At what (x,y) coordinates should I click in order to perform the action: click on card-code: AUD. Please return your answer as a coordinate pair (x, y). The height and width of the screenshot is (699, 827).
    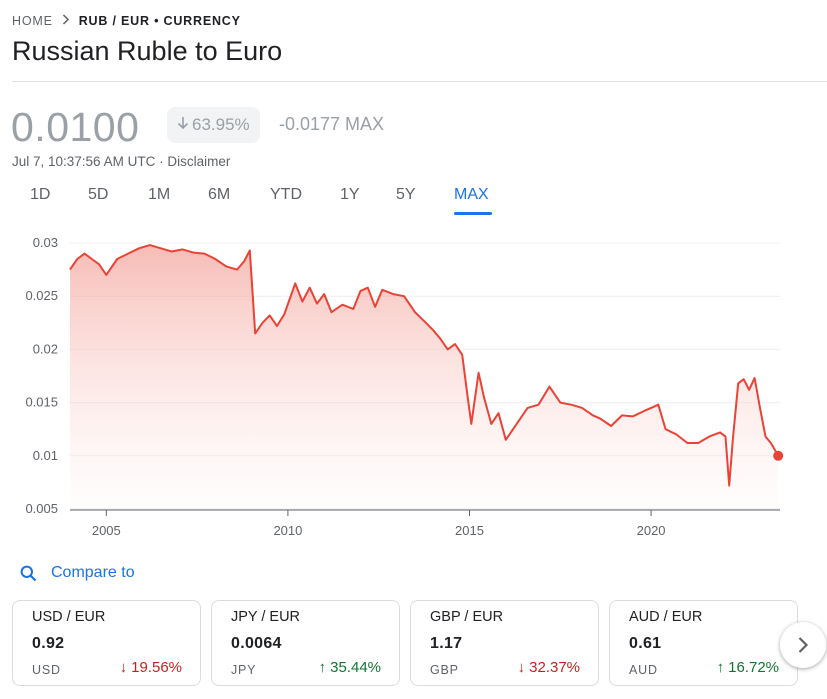
    Looking at the image, I should click on (643, 670).